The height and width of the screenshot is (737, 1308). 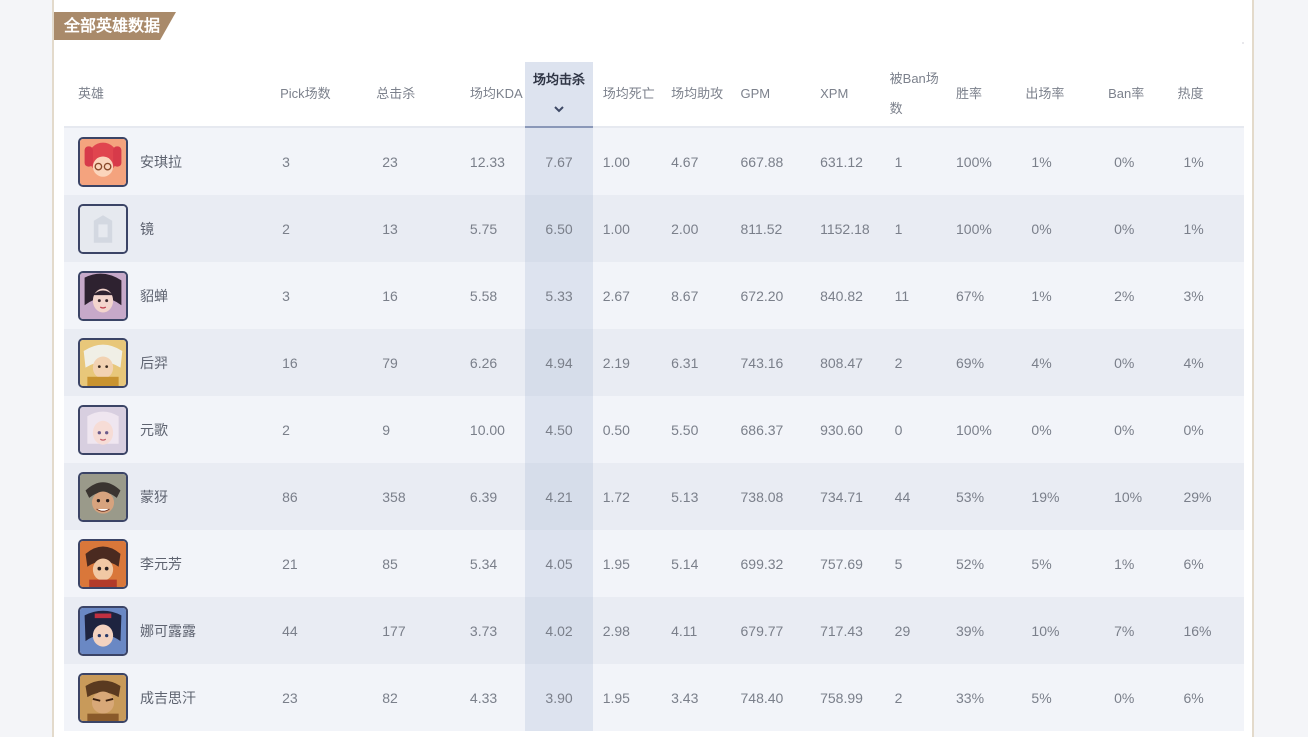 I want to click on cell-banned: 0, so click(x=919, y=429).